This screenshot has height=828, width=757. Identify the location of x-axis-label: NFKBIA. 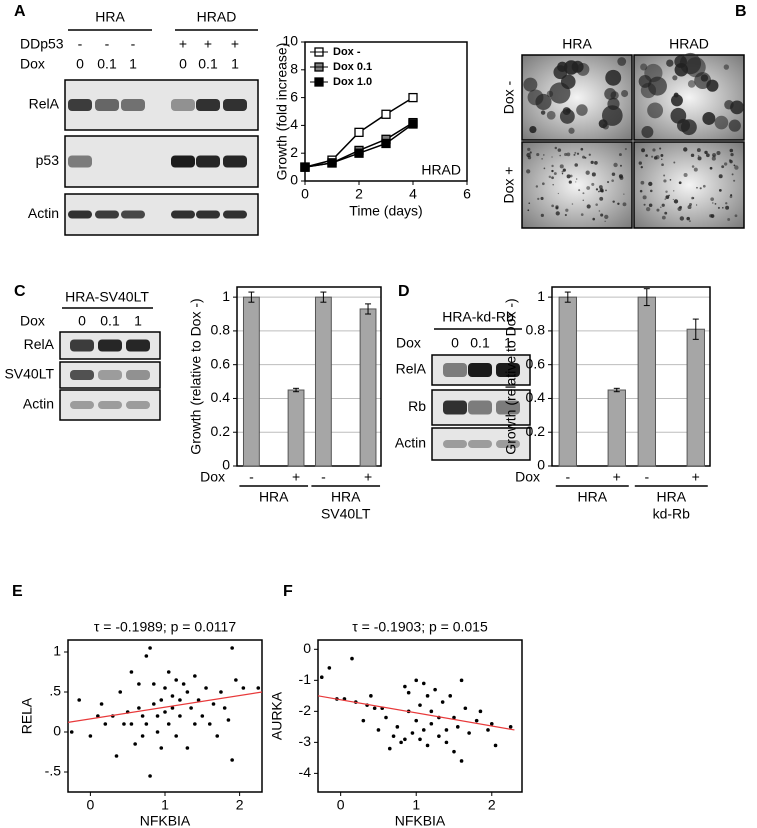
(420, 820).